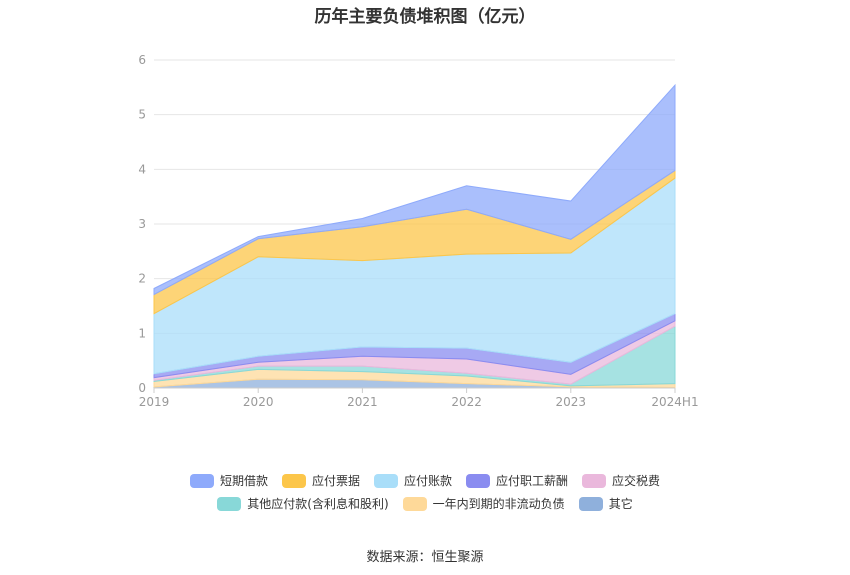 Image resolution: width=850 pixels, height=575 pixels. I want to click on legend-label: 应付职工薪酬, so click(532, 481).